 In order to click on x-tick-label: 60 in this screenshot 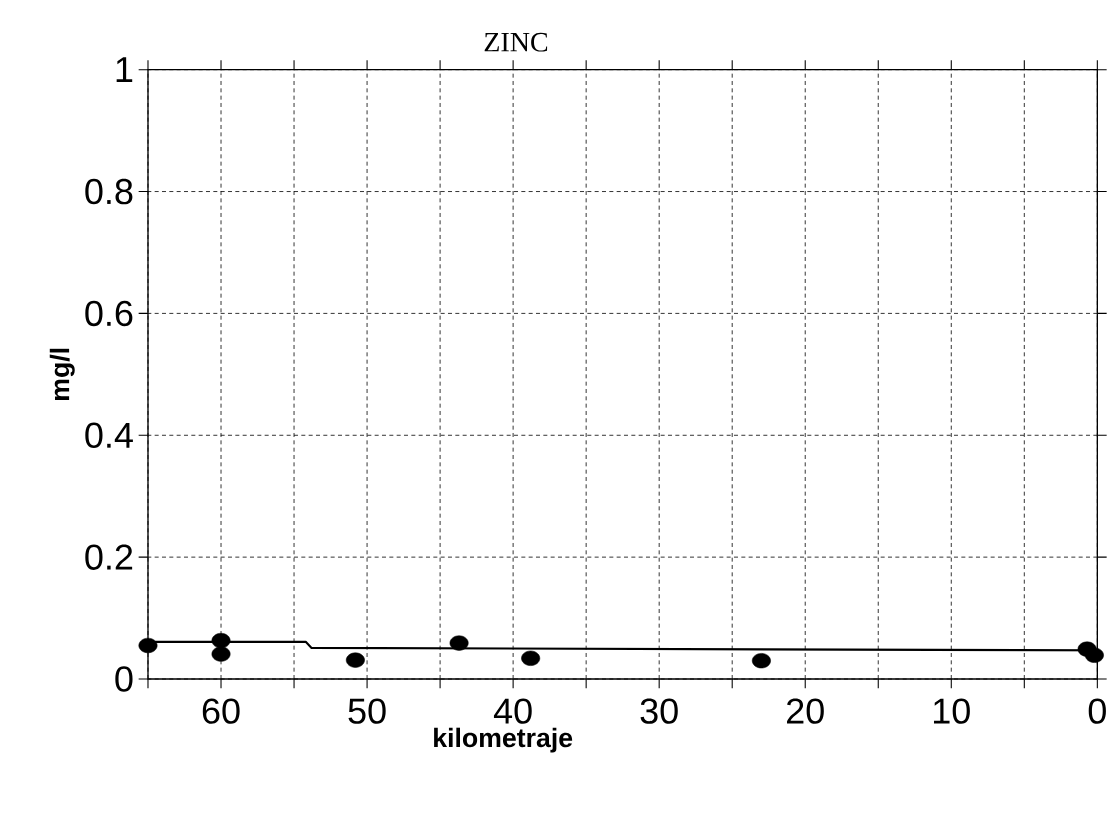, I will do `click(221, 711)`.